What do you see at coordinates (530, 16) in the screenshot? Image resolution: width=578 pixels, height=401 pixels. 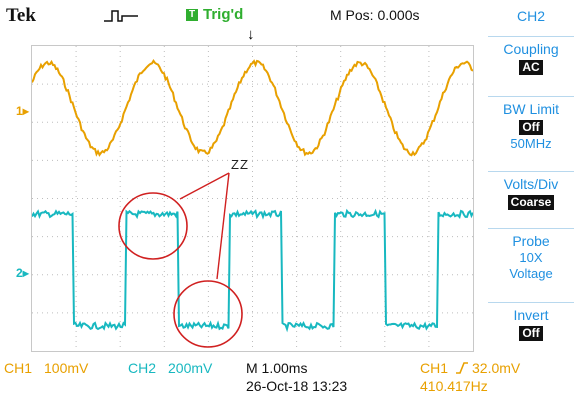 I see `menu-title: CH2` at bounding box center [530, 16].